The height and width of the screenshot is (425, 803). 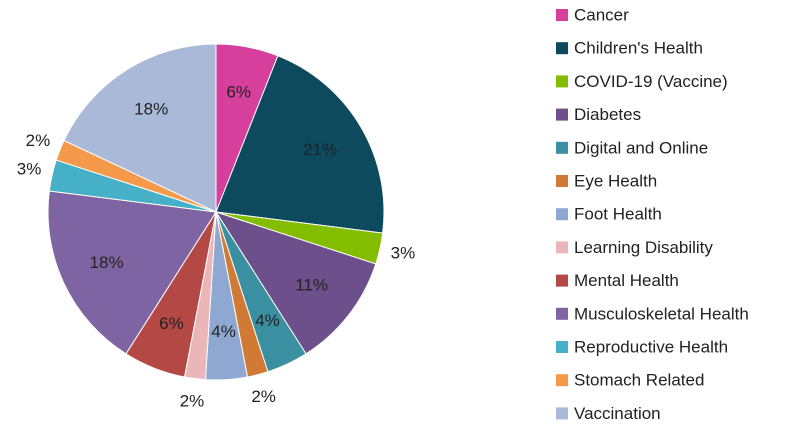 What do you see at coordinates (651, 346) in the screenshot?
I see `legend-label: Reproductive Health` at bounding box center [651, 346].